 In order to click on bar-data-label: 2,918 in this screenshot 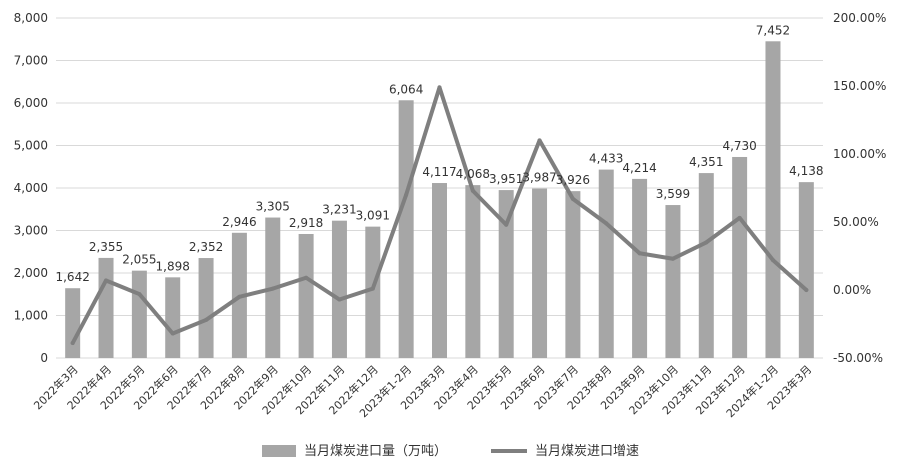, I will do `click(306, 223)`.